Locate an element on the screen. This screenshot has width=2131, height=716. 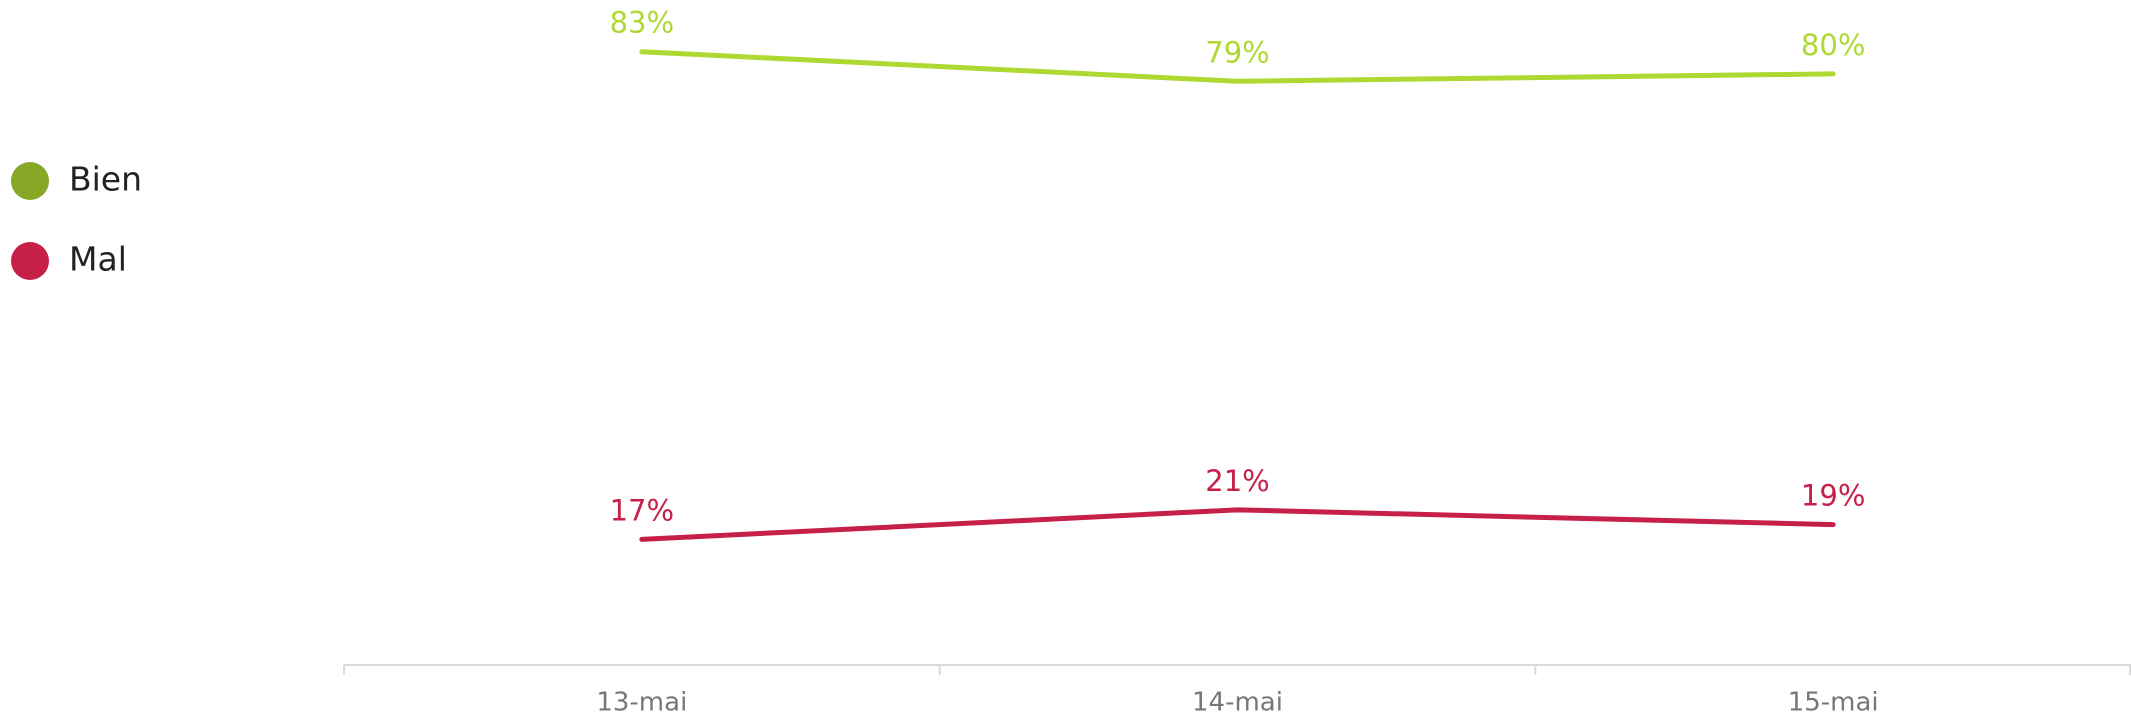
value-label: 79% is located at coordinates (1237, 52).